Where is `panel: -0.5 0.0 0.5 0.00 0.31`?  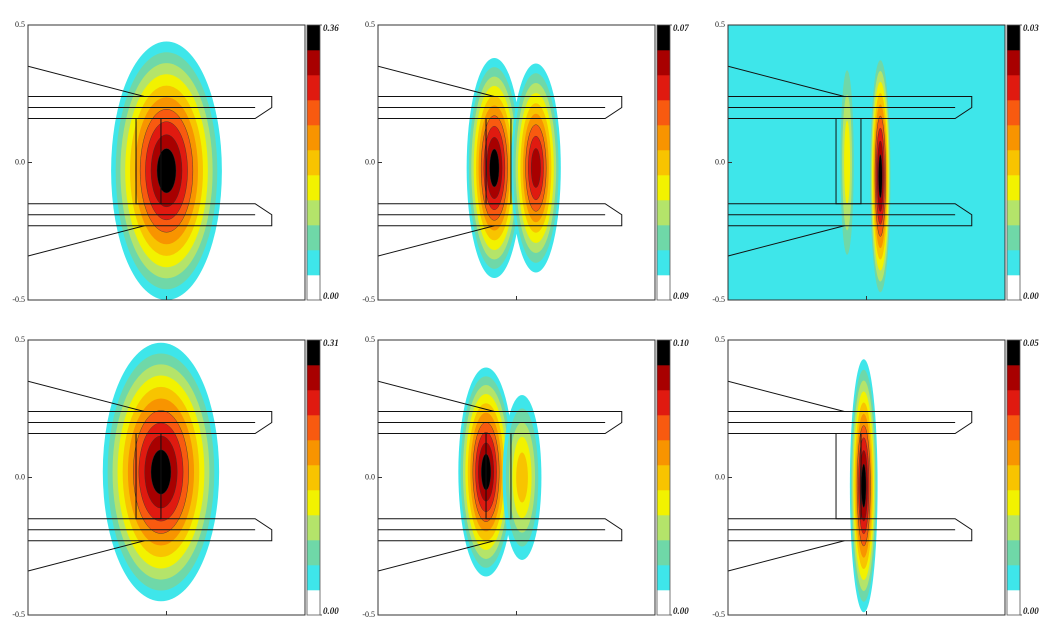
panel: -0.5 0.0 0.5 0.00 0.31 is located at coordinates (175, 476).